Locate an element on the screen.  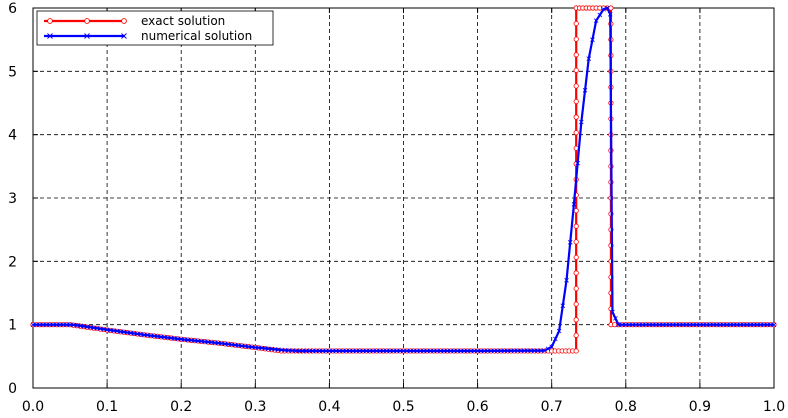
y-tick-label: 4 is located at coordinates (12, 136).